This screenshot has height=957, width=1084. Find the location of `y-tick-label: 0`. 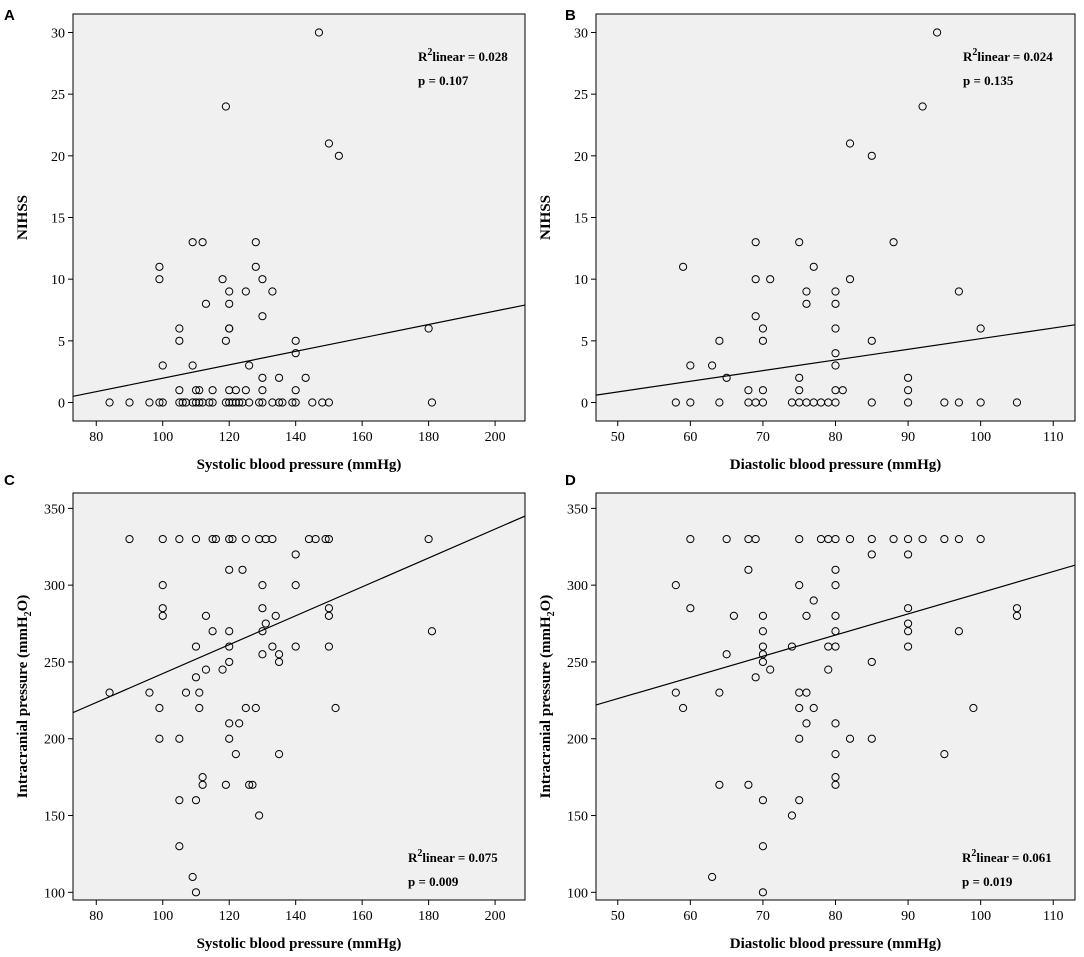

y-tick-label: 0 is located at coordinates (61, 404).